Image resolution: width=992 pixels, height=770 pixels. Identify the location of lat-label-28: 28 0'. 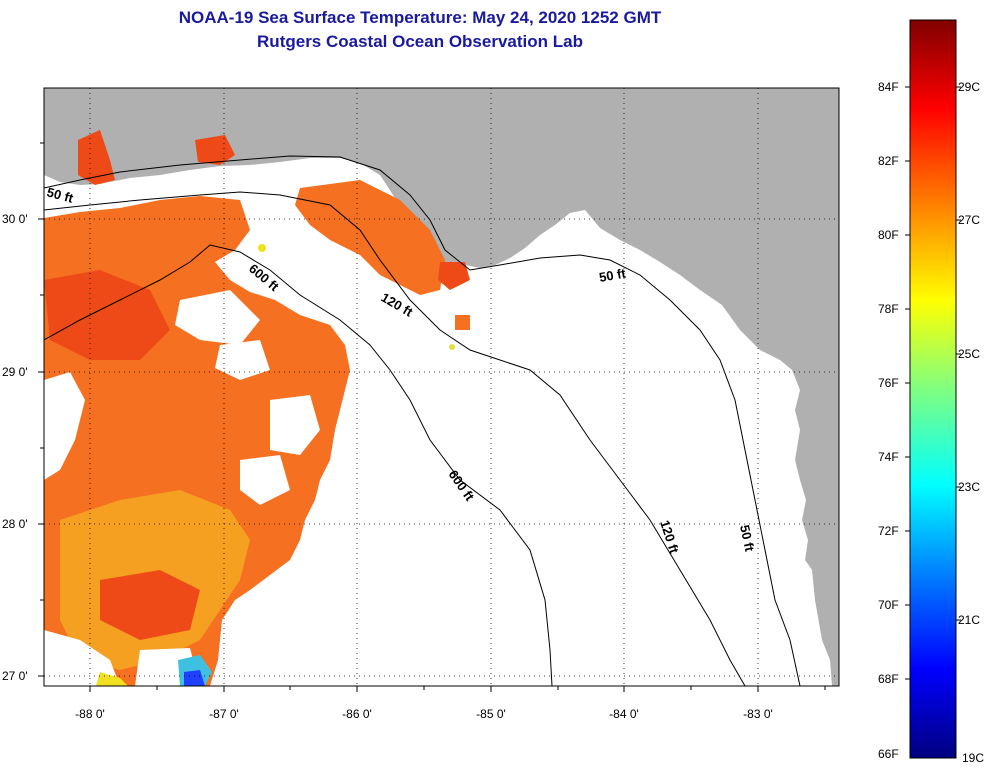
(15, 524).